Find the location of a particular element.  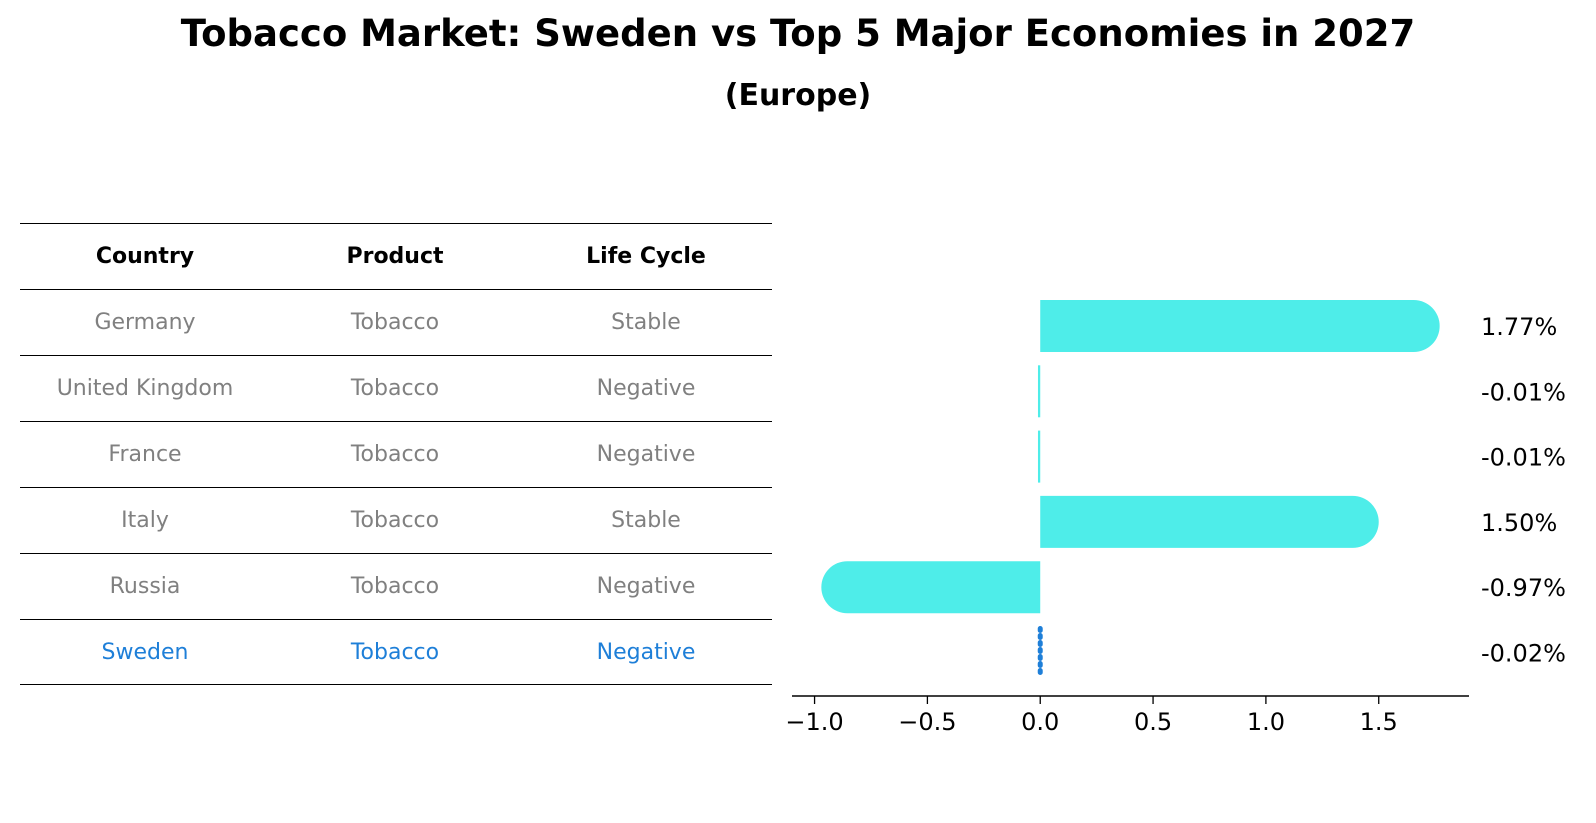

cell-country: Italy is located at coordinates (145, 520).